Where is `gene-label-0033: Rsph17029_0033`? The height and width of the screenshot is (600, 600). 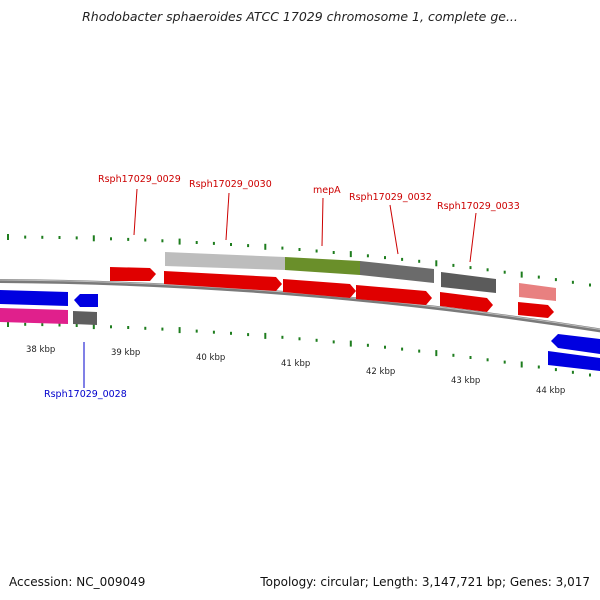
gene-label-0033: Rsph17029_0033 is located at coordinates (478, 206).